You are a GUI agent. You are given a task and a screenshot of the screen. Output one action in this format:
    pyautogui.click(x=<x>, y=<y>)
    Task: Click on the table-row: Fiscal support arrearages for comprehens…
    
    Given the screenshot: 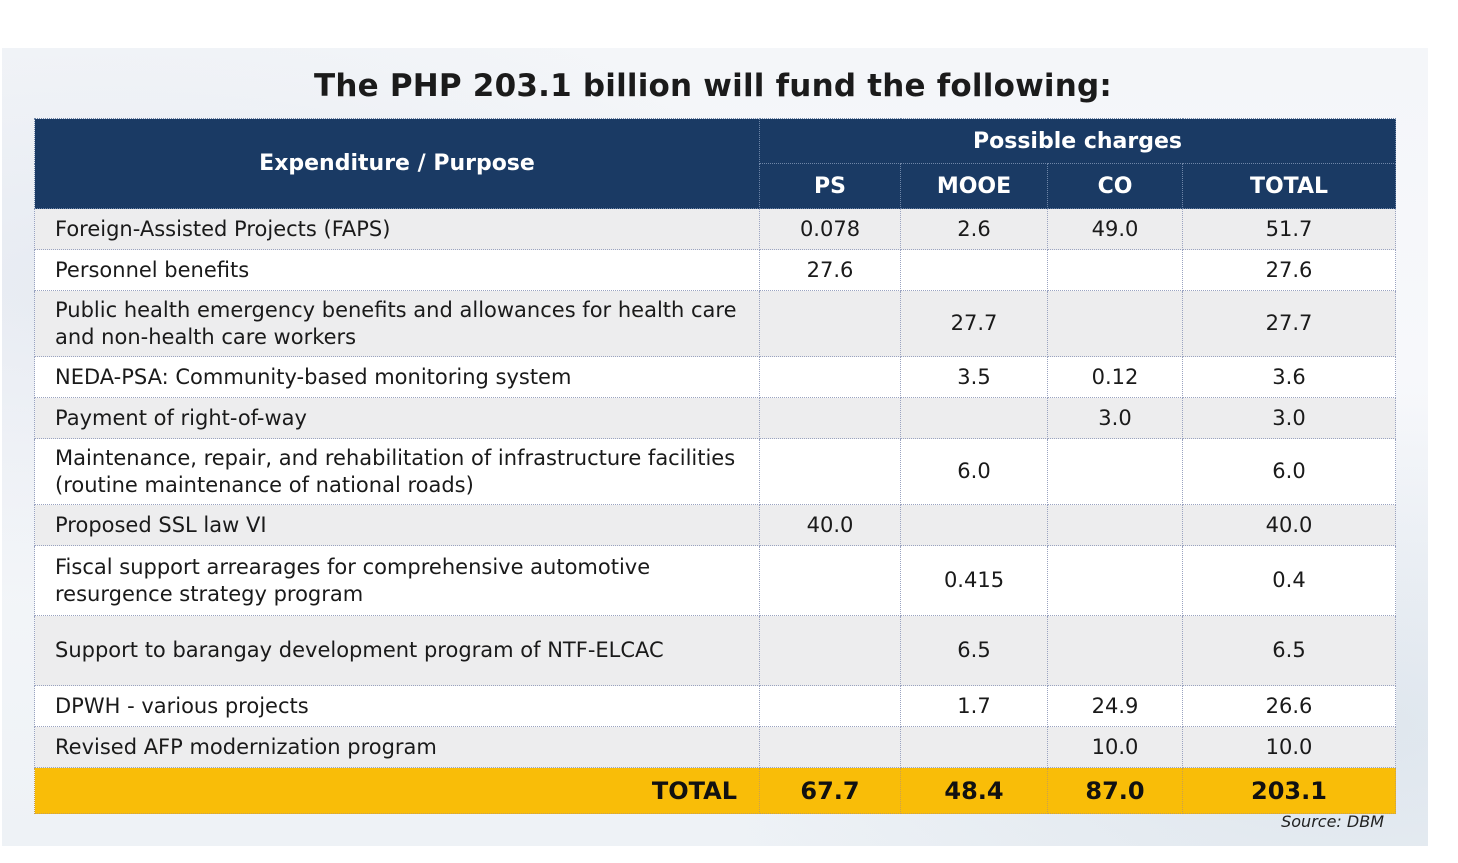 What is the action you would take?
    pyautogui.click(x=715, y=580)
    